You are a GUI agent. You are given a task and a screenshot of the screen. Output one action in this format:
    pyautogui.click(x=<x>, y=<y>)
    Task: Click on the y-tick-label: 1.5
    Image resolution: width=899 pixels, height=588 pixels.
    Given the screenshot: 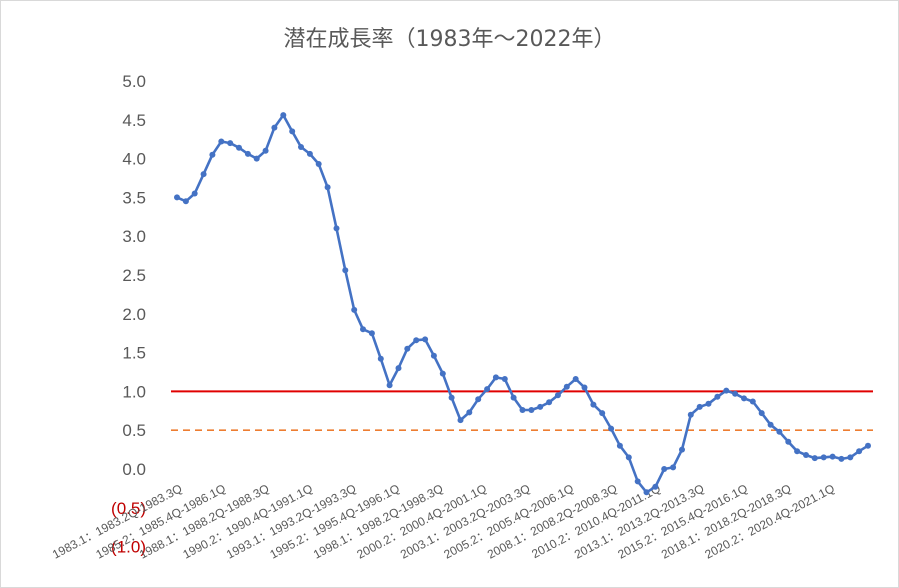 What is the action you would take?
    pyautogui.click(x=134, y=353)
    